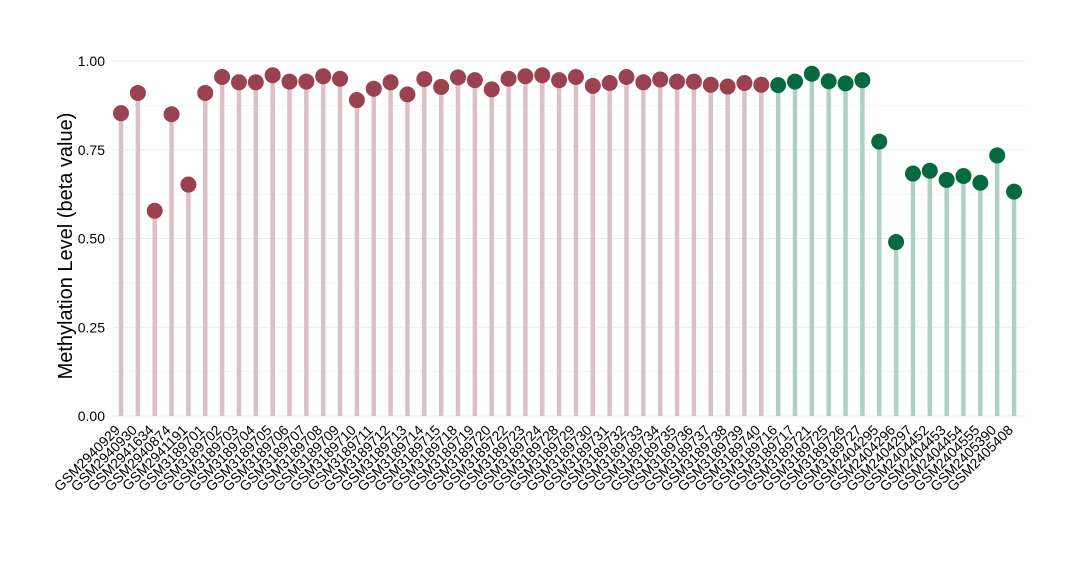 This screenshot has height=580, width=1080. I want to click on y-axis-ticks: 0.00 0.25 0.50 0.75 1.00, so click(91, 238).